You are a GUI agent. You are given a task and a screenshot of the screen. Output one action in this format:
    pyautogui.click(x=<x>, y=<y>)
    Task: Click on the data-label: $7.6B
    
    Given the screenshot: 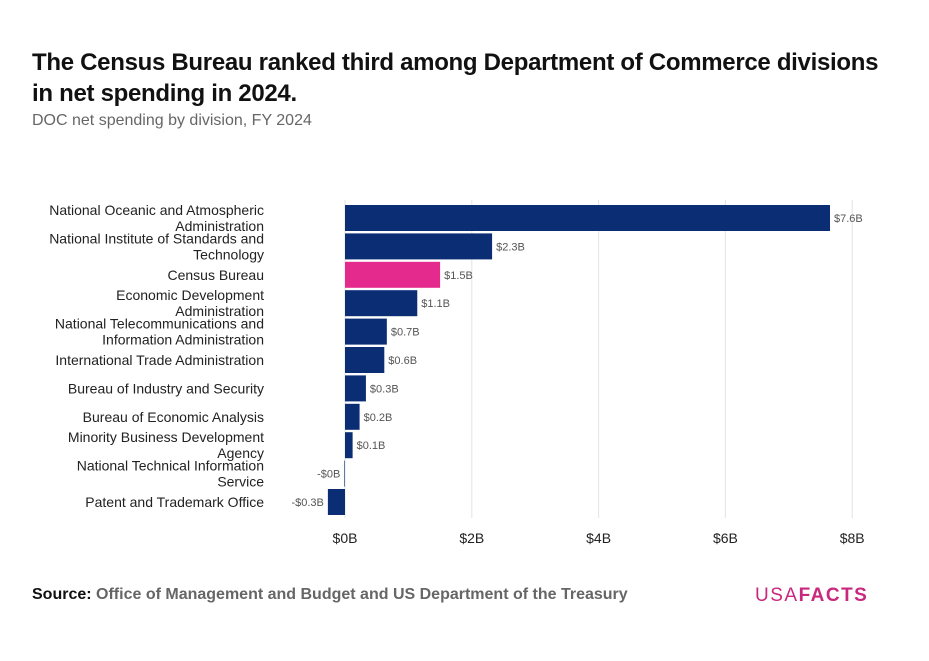 What is the action you would take?
    pyautogui.click(x=848, y=219)
    